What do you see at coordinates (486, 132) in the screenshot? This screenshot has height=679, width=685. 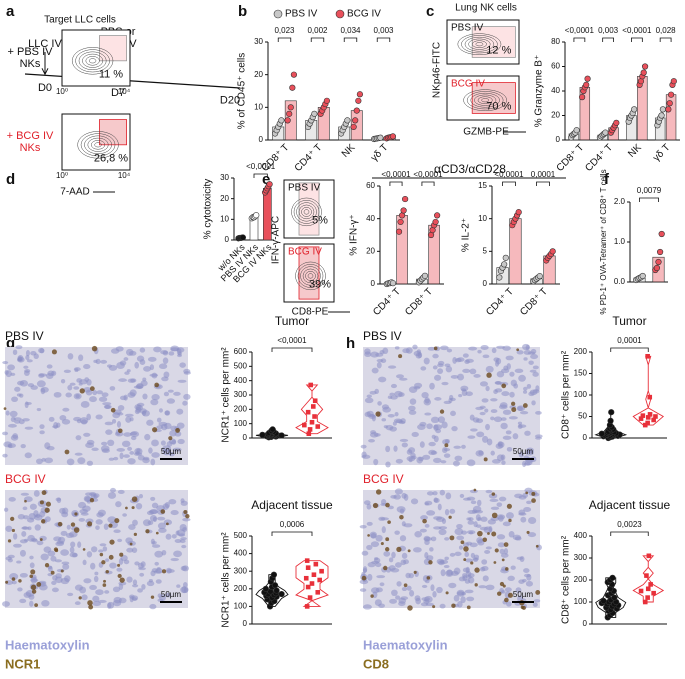 I see `flow-x-label: GZMB-PE` at bounding box center [486, 132].